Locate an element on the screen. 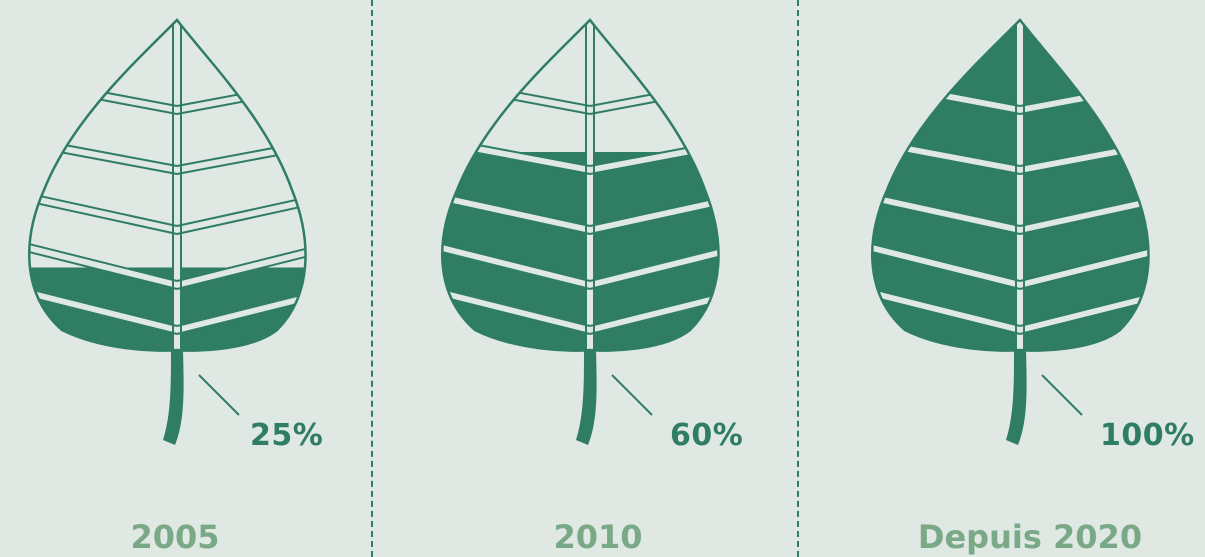  year-label: 2010 is located at coordinates (598, 537).